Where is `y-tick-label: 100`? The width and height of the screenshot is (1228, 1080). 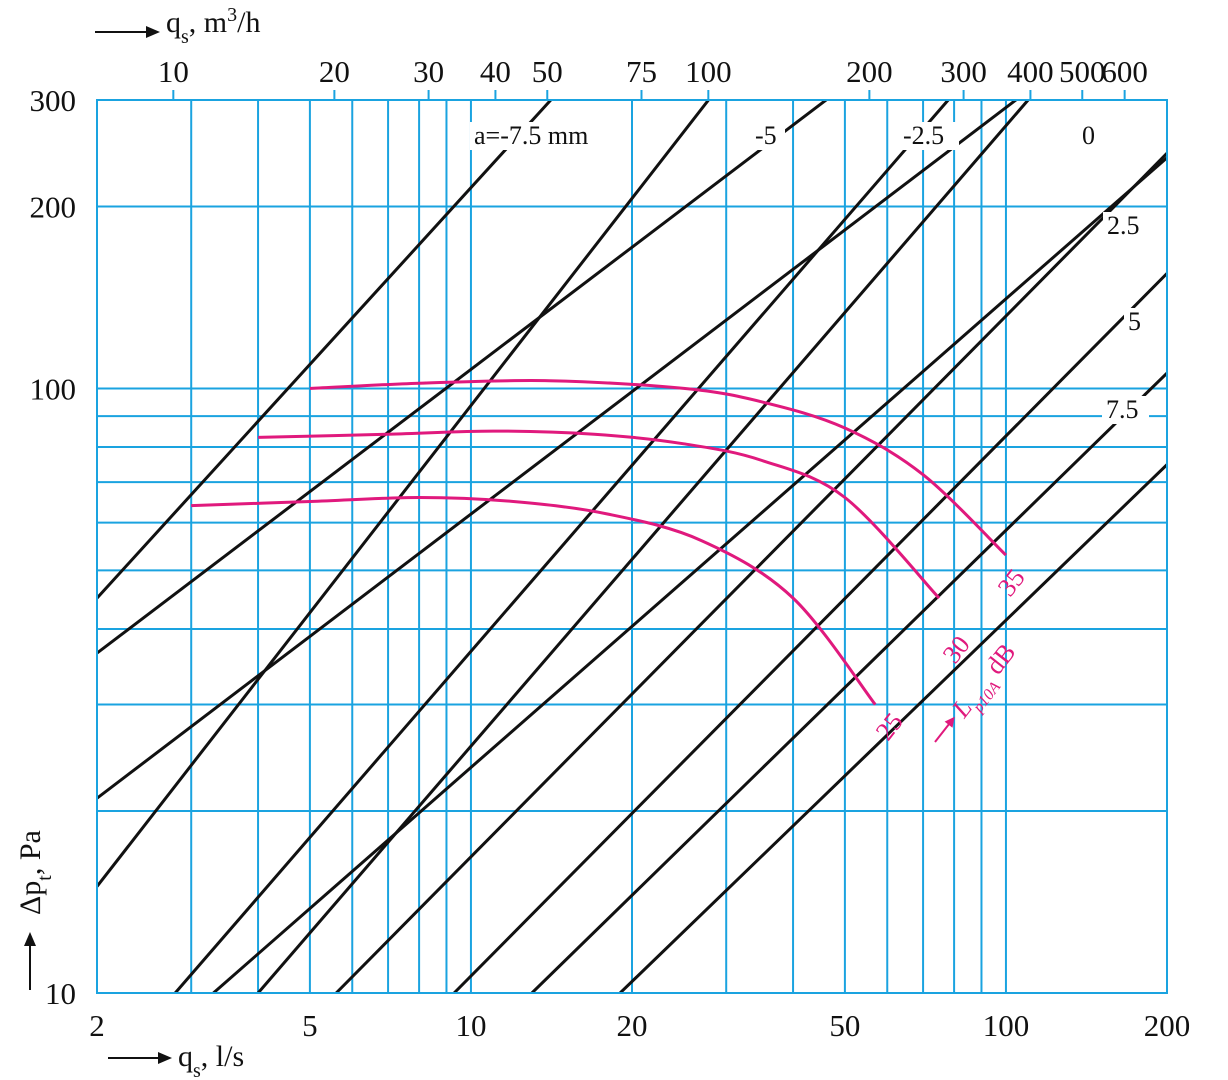 y-tick-label: 100 is located at coordinates (53, 388).